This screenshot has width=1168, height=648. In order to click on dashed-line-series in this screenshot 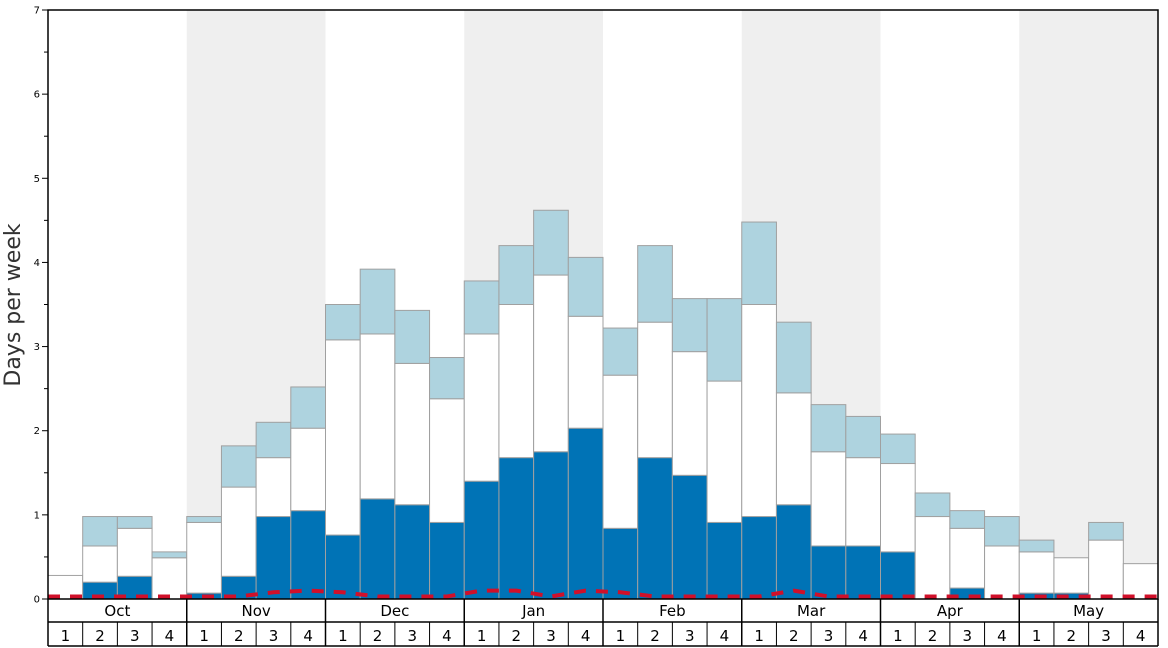, I will do `click(603, 593)`.